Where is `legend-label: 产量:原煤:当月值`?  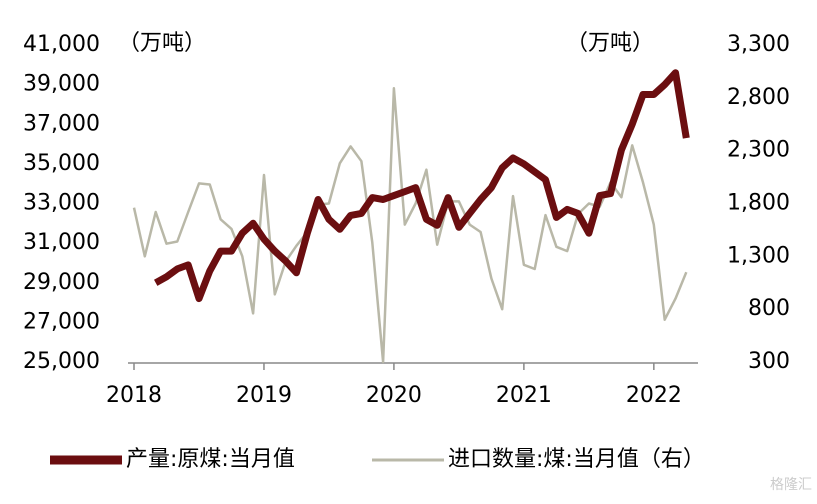
legend-label: 产量:原煤:当月值 is located at coordinates (210, 459).